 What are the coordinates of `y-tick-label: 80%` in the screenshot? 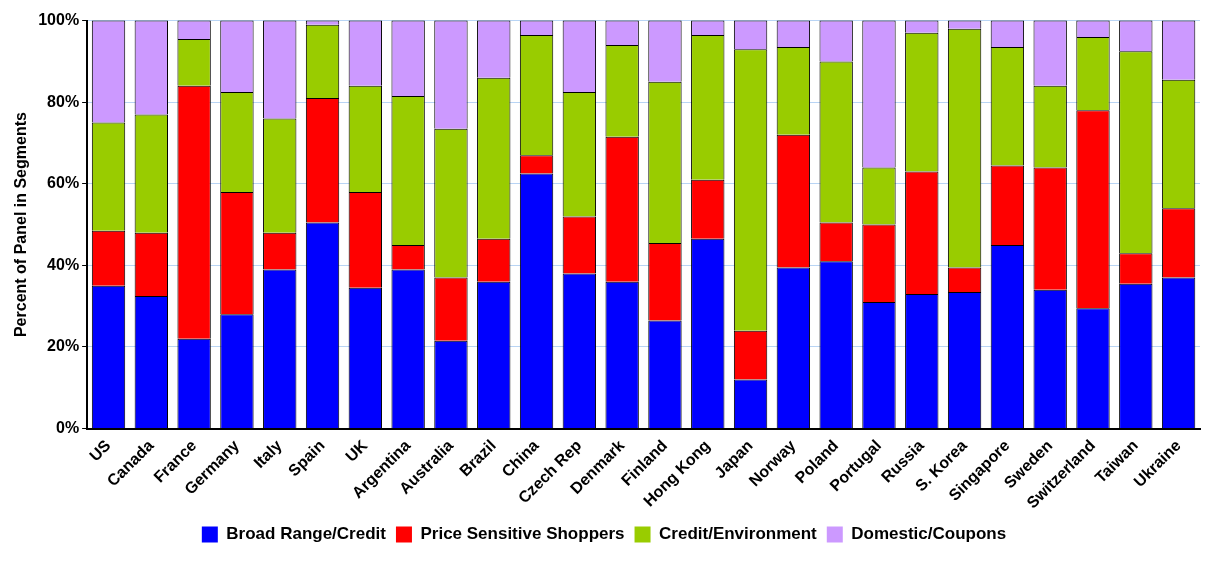 It's located at (63, 101).